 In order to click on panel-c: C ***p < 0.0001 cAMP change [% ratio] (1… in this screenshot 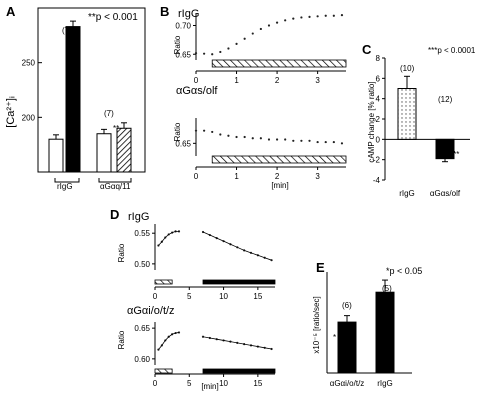, I will do `click(419, 120)`.